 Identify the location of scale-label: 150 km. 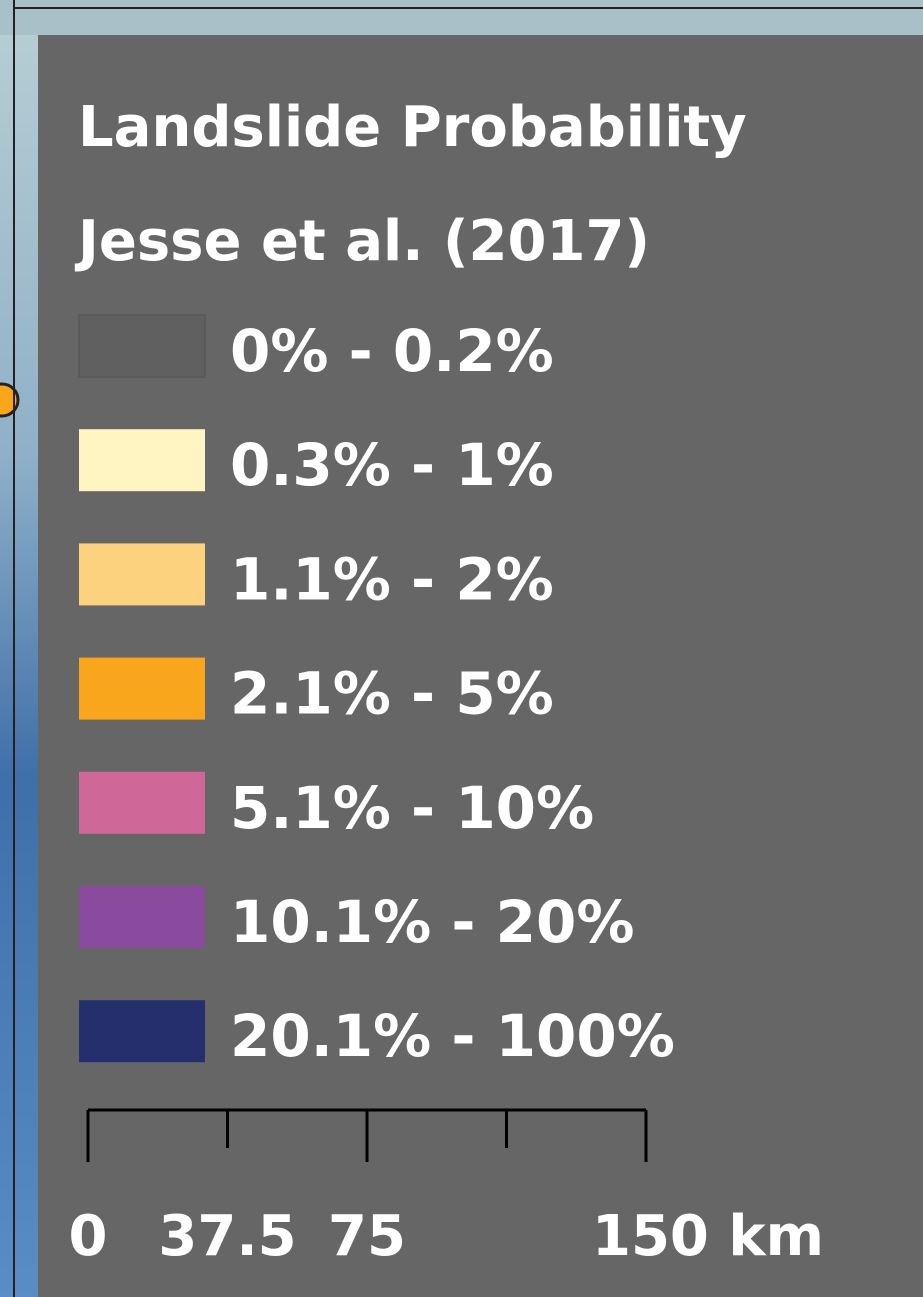
(708, 1236).